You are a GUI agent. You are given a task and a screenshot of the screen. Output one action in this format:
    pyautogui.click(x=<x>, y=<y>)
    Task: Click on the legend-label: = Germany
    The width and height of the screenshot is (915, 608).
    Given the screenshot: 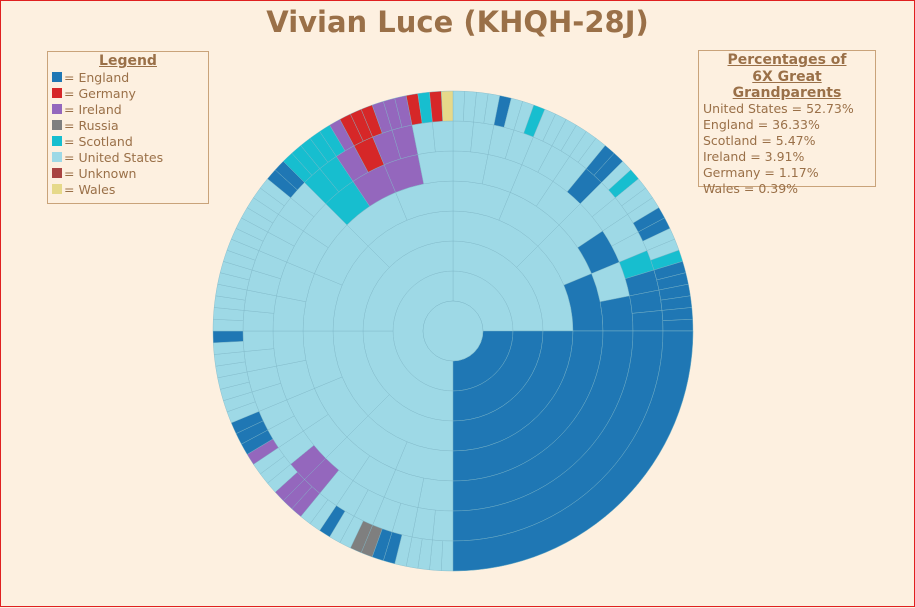 What is the action you would take?
    pyautogui.click(x=100, y=93)
    